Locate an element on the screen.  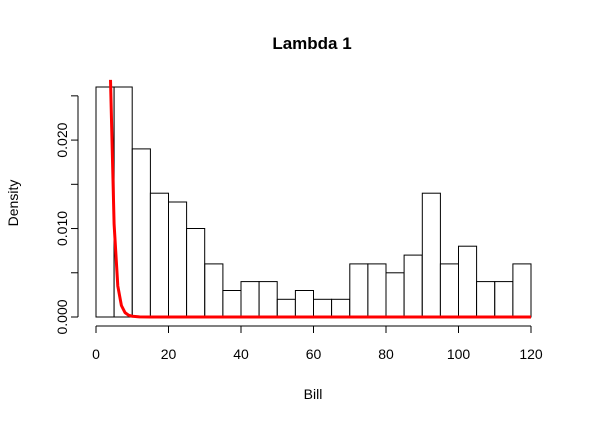
x-axis-label: Bill is located at coordinates (313, 394).